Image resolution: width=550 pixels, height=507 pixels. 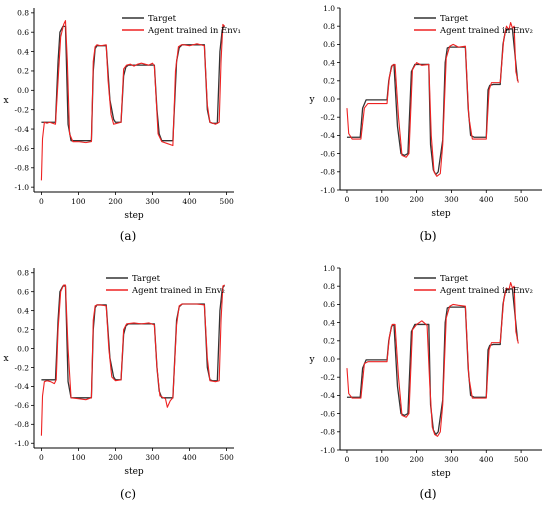 What do you see at coordinates (128, 236) in the screenshot?
I see `caption-a: (a)` at bounding box center [128, 236].